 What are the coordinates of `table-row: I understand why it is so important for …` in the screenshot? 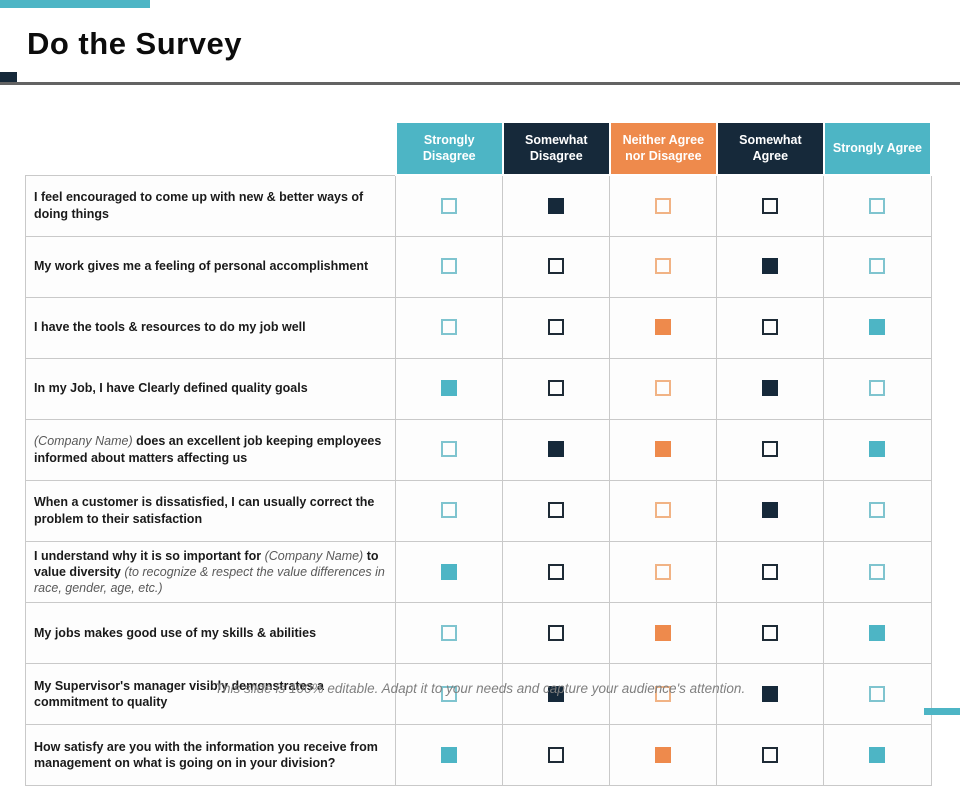 It's located at (478, 572).